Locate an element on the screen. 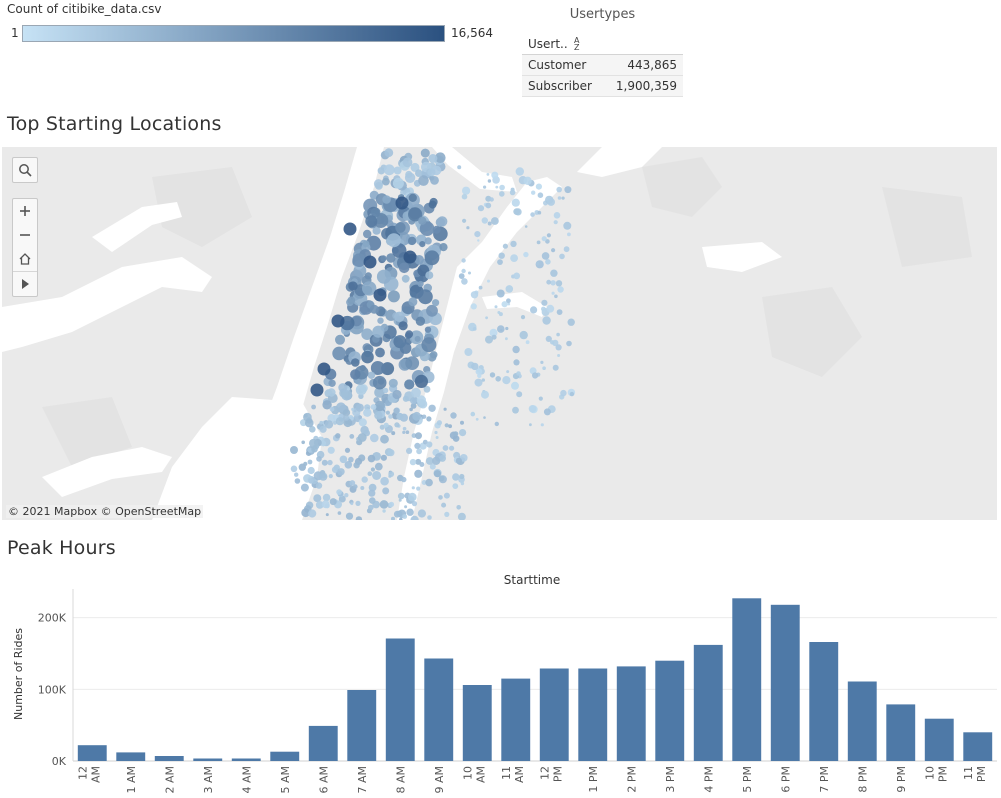 The image size is (1001, 798). minus-icon is located at coordinates (25, 235).